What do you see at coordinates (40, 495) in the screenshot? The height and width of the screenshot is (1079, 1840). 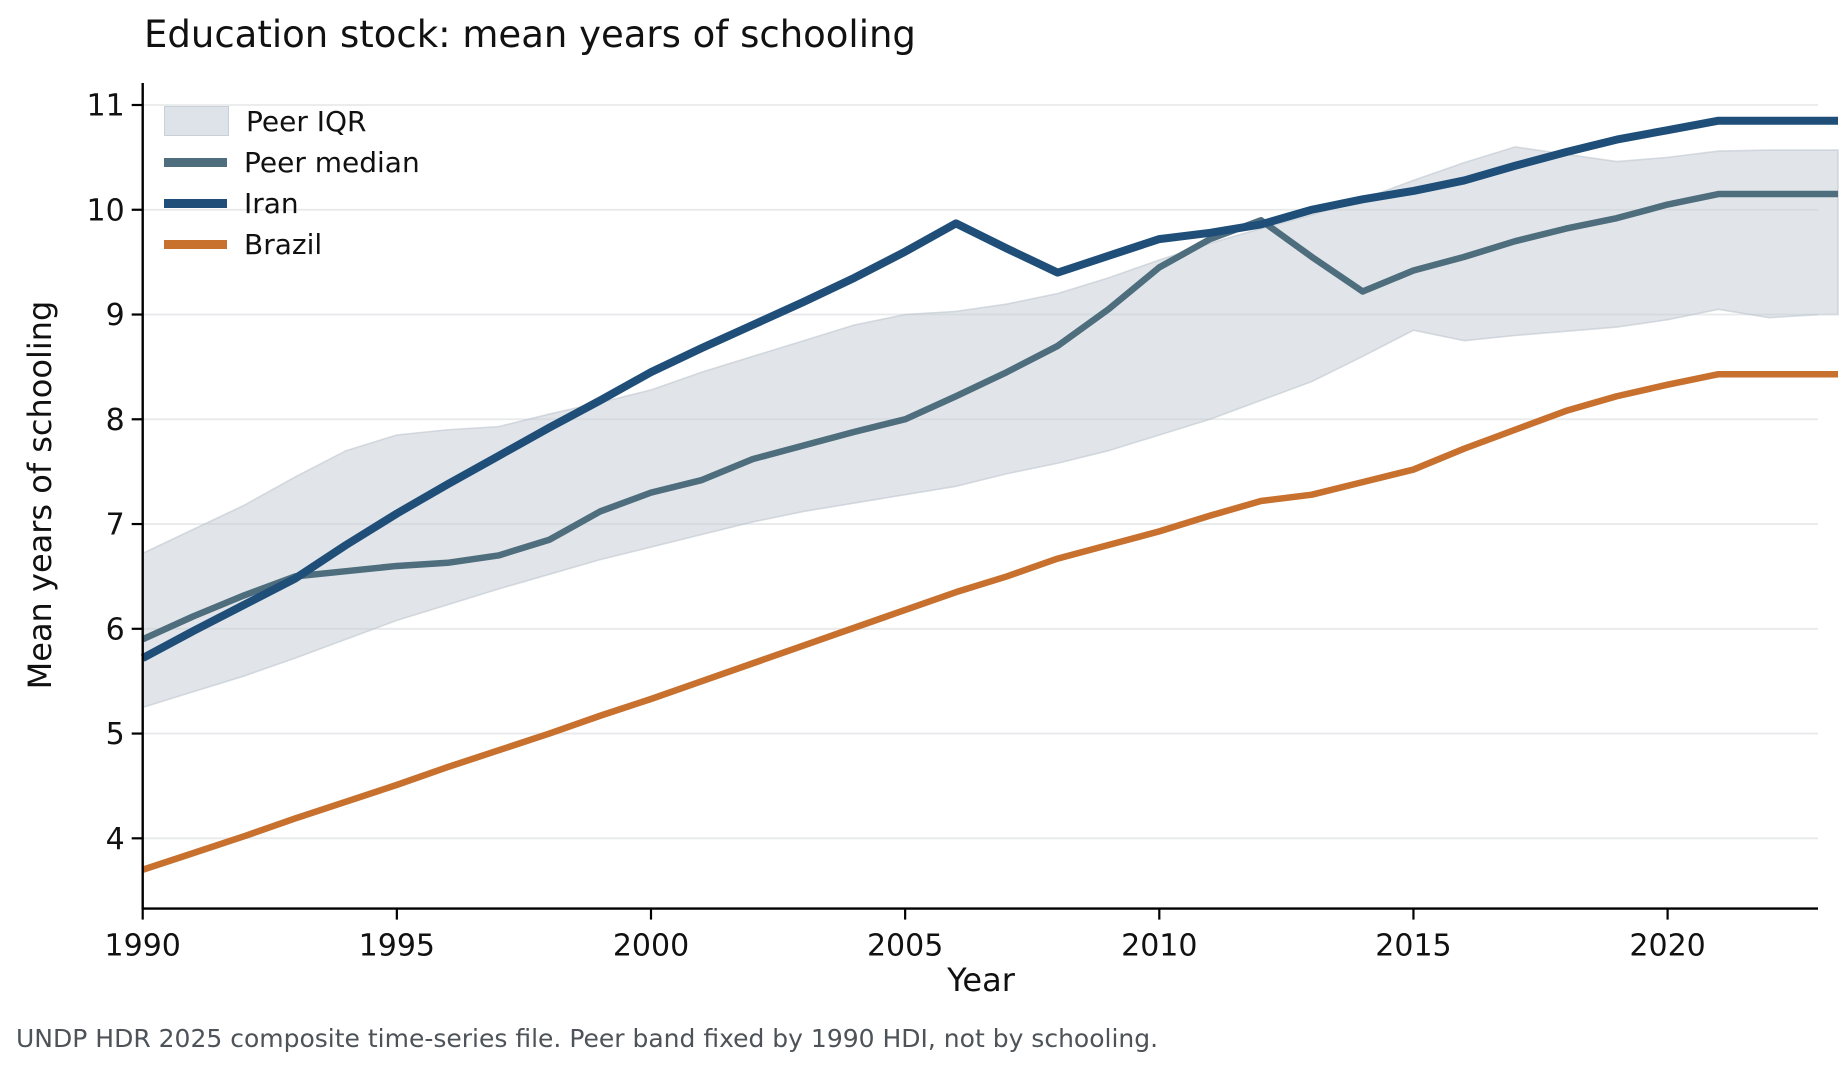 I see `y-axis-label: Mean years of schooling` at bounding box center [40, 495].